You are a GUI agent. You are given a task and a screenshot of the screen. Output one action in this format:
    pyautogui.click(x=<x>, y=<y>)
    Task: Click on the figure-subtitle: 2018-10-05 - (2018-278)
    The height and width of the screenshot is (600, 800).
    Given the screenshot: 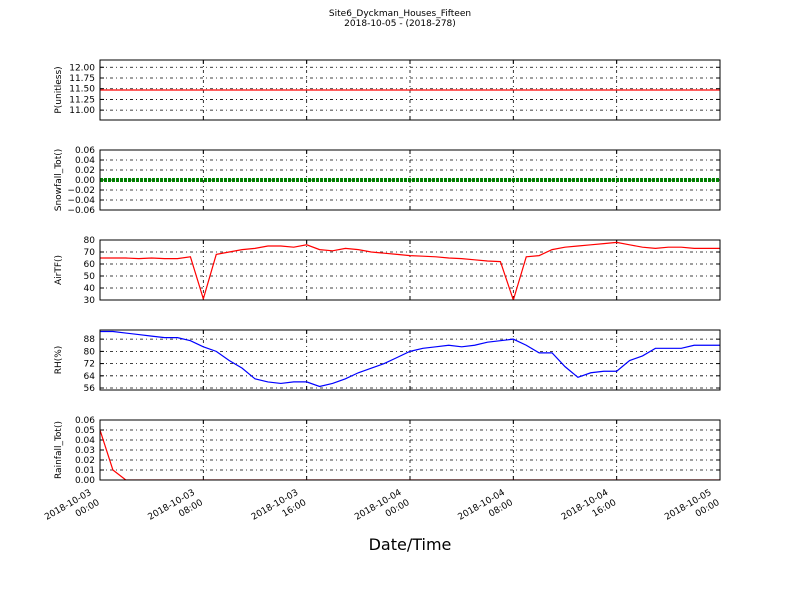 What is the action you would take?
    pyautogui.click(x=400, y=24)
    